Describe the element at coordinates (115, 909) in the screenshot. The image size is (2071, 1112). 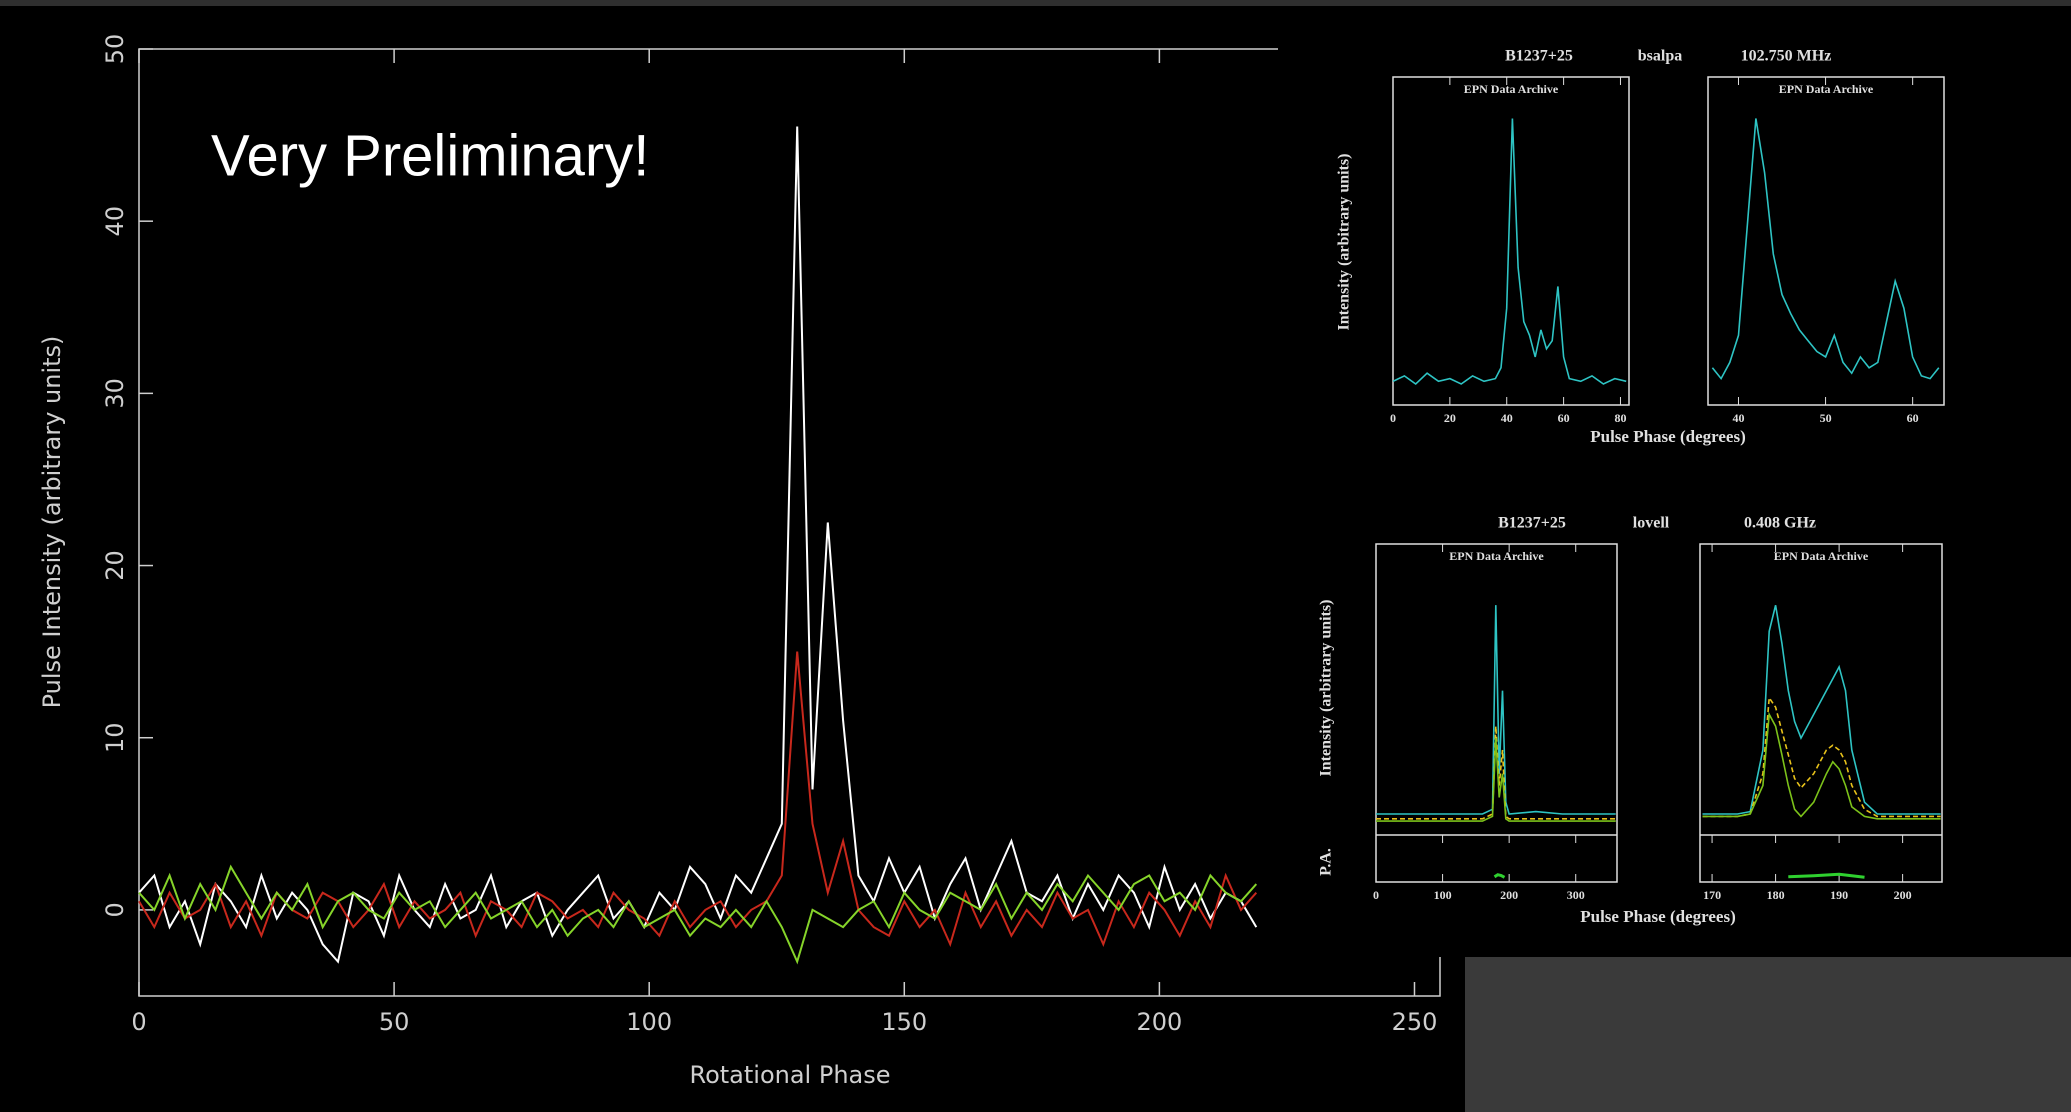
I see `y-tick-label: 0` at that location.